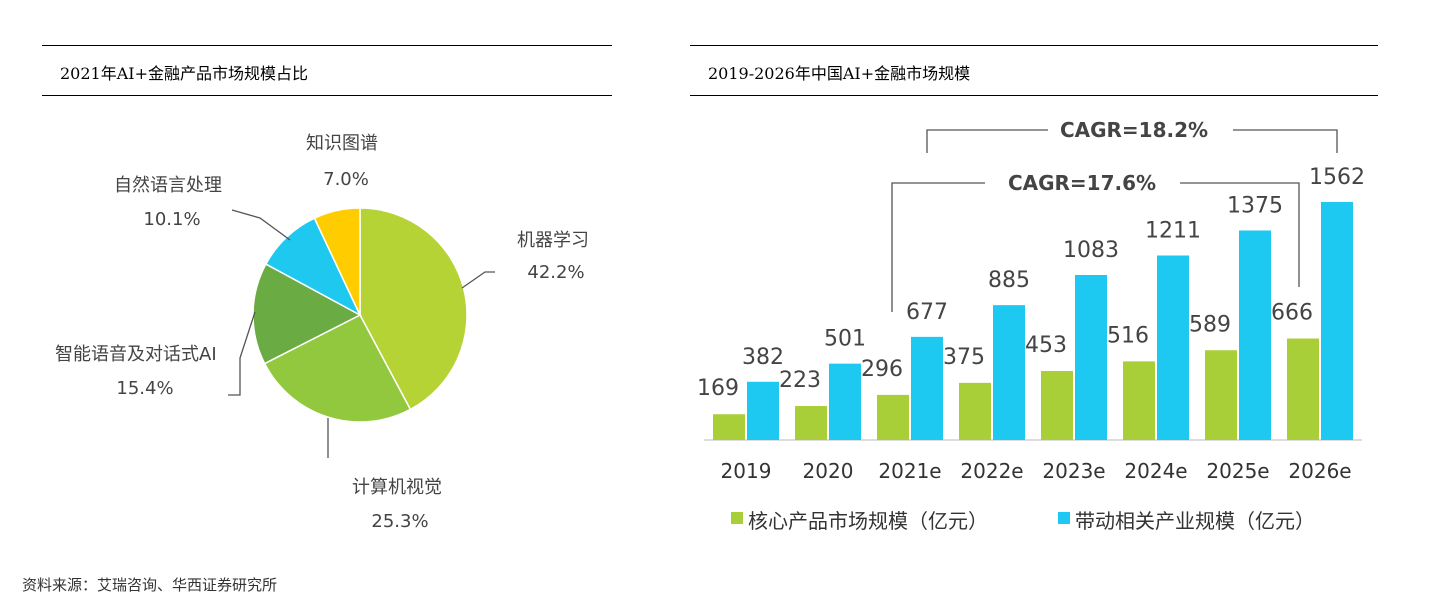 This screenshot has width=1439, height=596. Describe the element at coordinates (763, 357) in the screenshot. I see `bar-value-s1-2019: 382` at that location.